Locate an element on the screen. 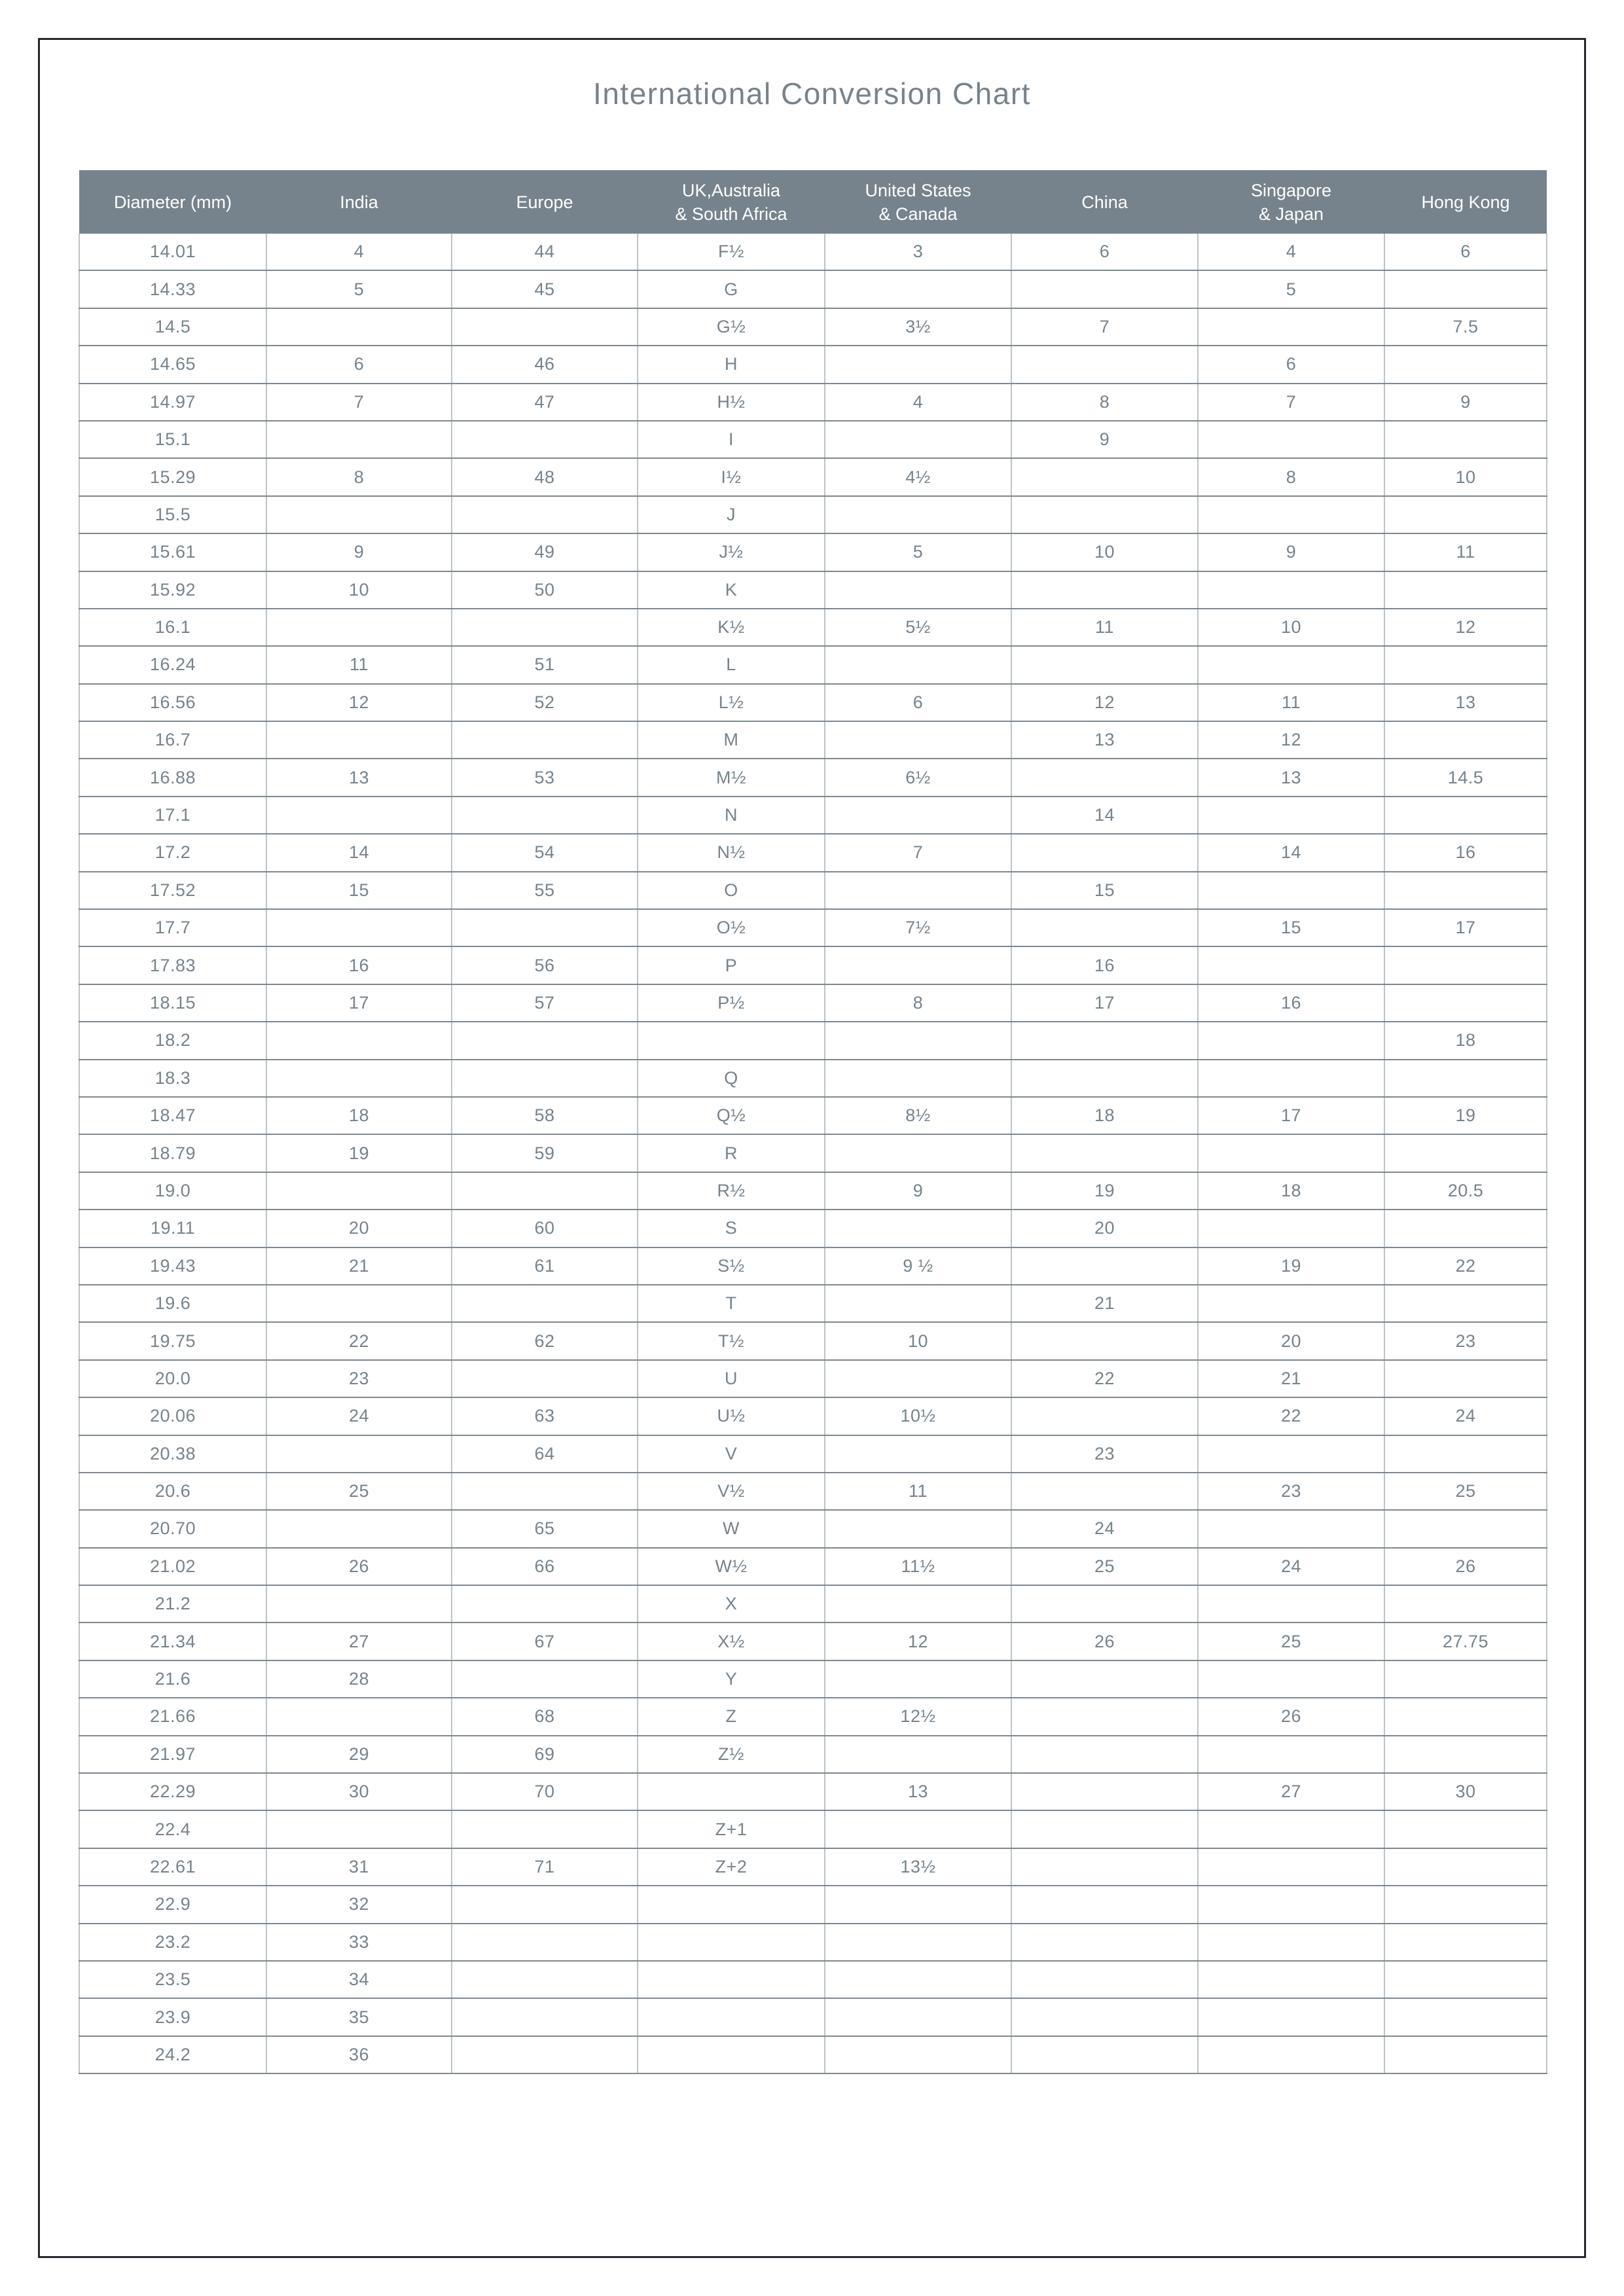  cell: 15 is located at coordinates (1104, 890).